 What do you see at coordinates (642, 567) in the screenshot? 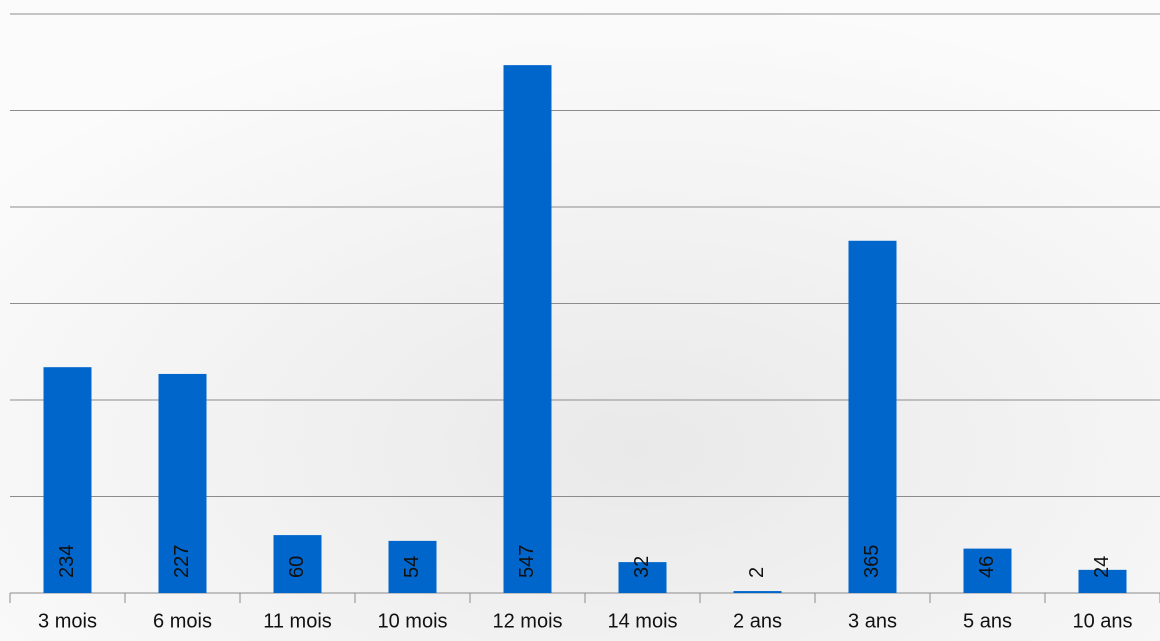
I see `data-label: 32` at bounding box center [642, 567].